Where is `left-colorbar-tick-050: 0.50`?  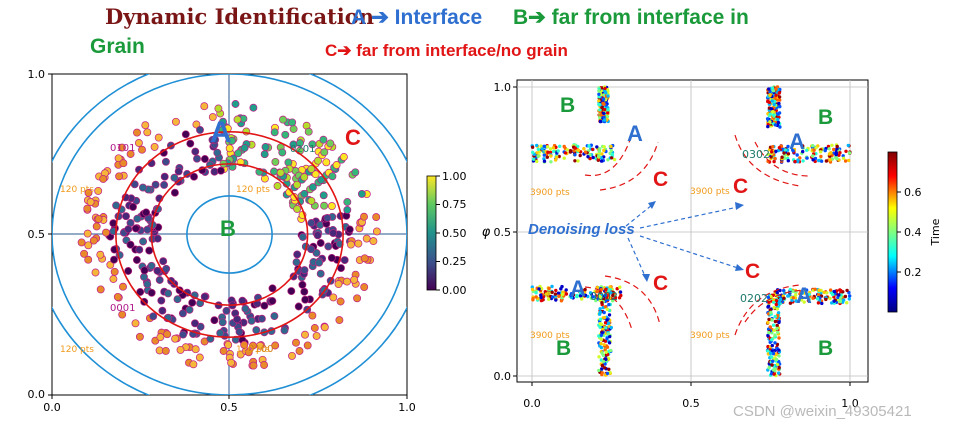 left-colorbar-tick-050: 0.50 is located at coordinates (454, 233).